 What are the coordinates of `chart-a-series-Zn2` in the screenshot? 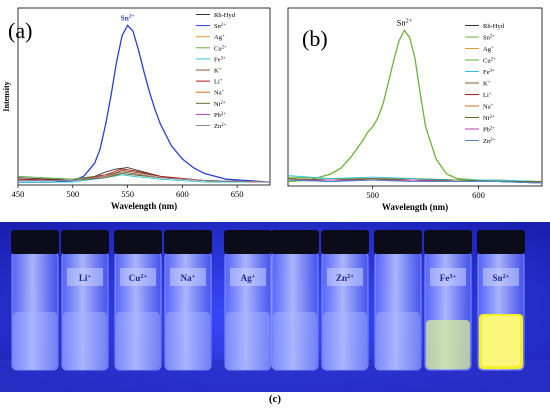 It's located at (144, 177).